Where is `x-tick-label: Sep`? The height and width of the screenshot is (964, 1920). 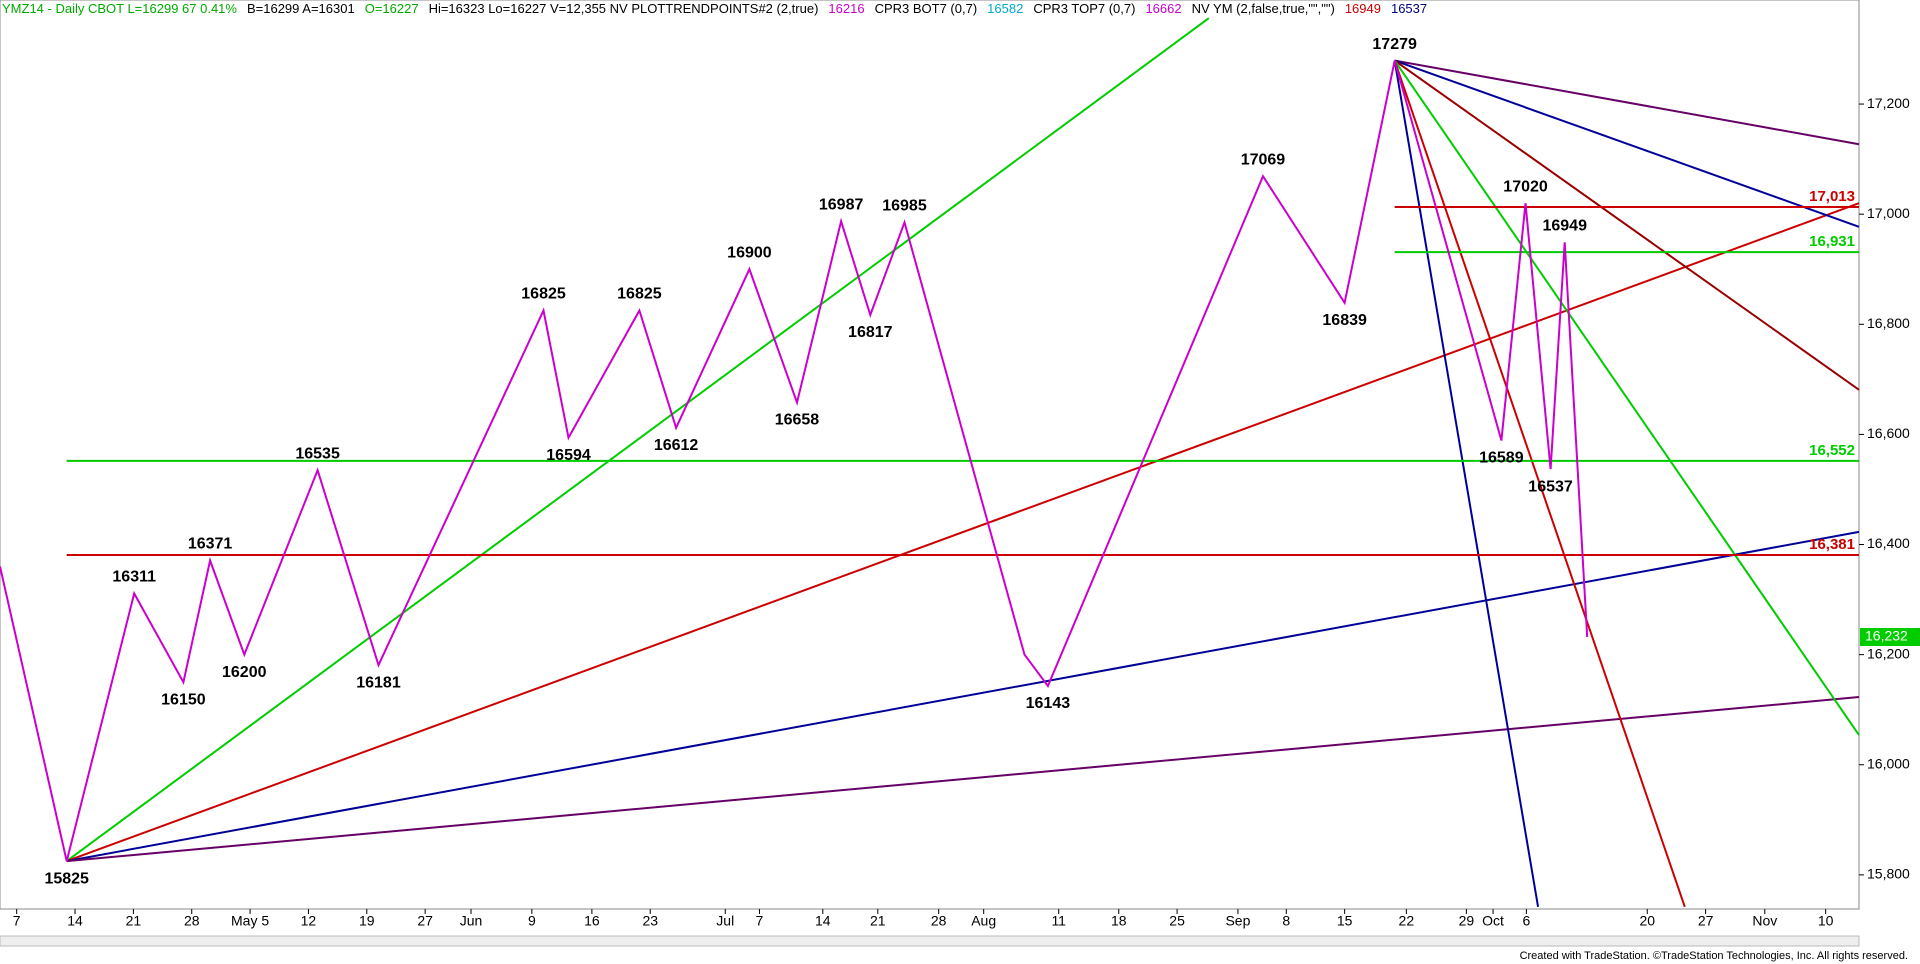
x-tick-label: Sep is located at coordinates (1237, 921).